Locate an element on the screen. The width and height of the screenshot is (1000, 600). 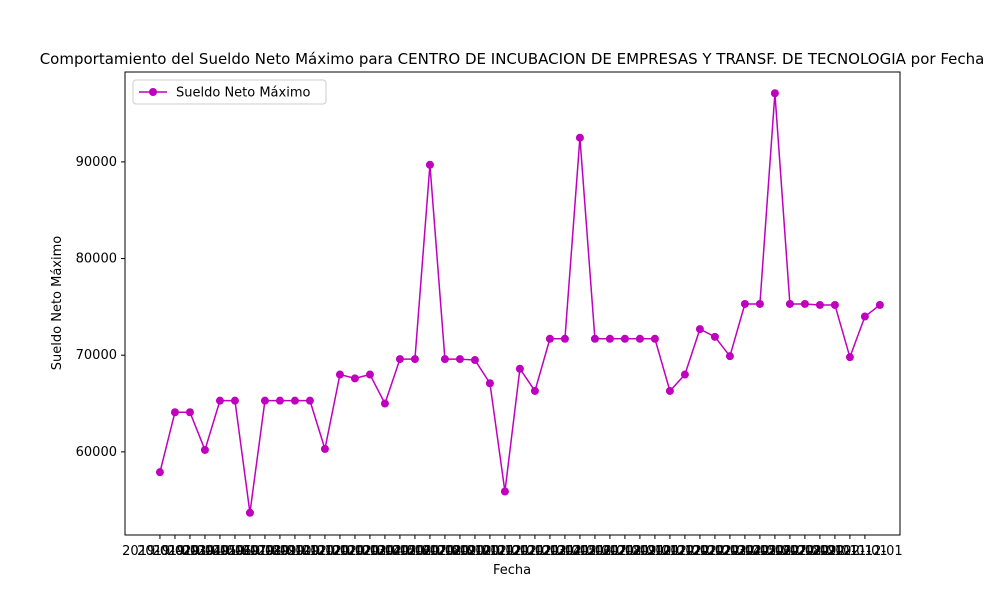
x-tick-label: 2019-10-01 is located at coordinates (295, 551).